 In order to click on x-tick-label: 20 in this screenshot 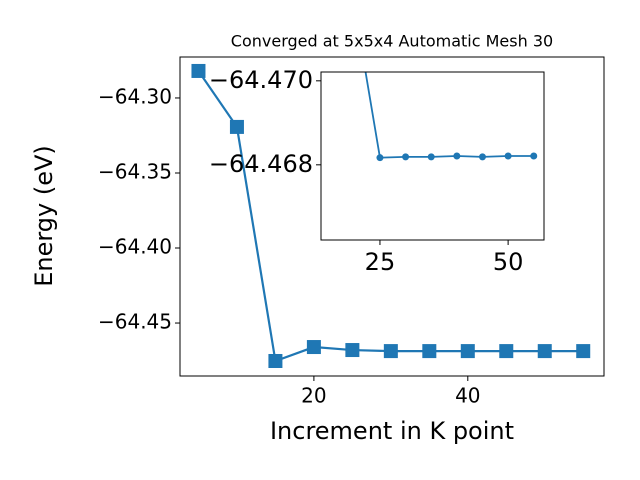, I will do `click(313, 396)`.